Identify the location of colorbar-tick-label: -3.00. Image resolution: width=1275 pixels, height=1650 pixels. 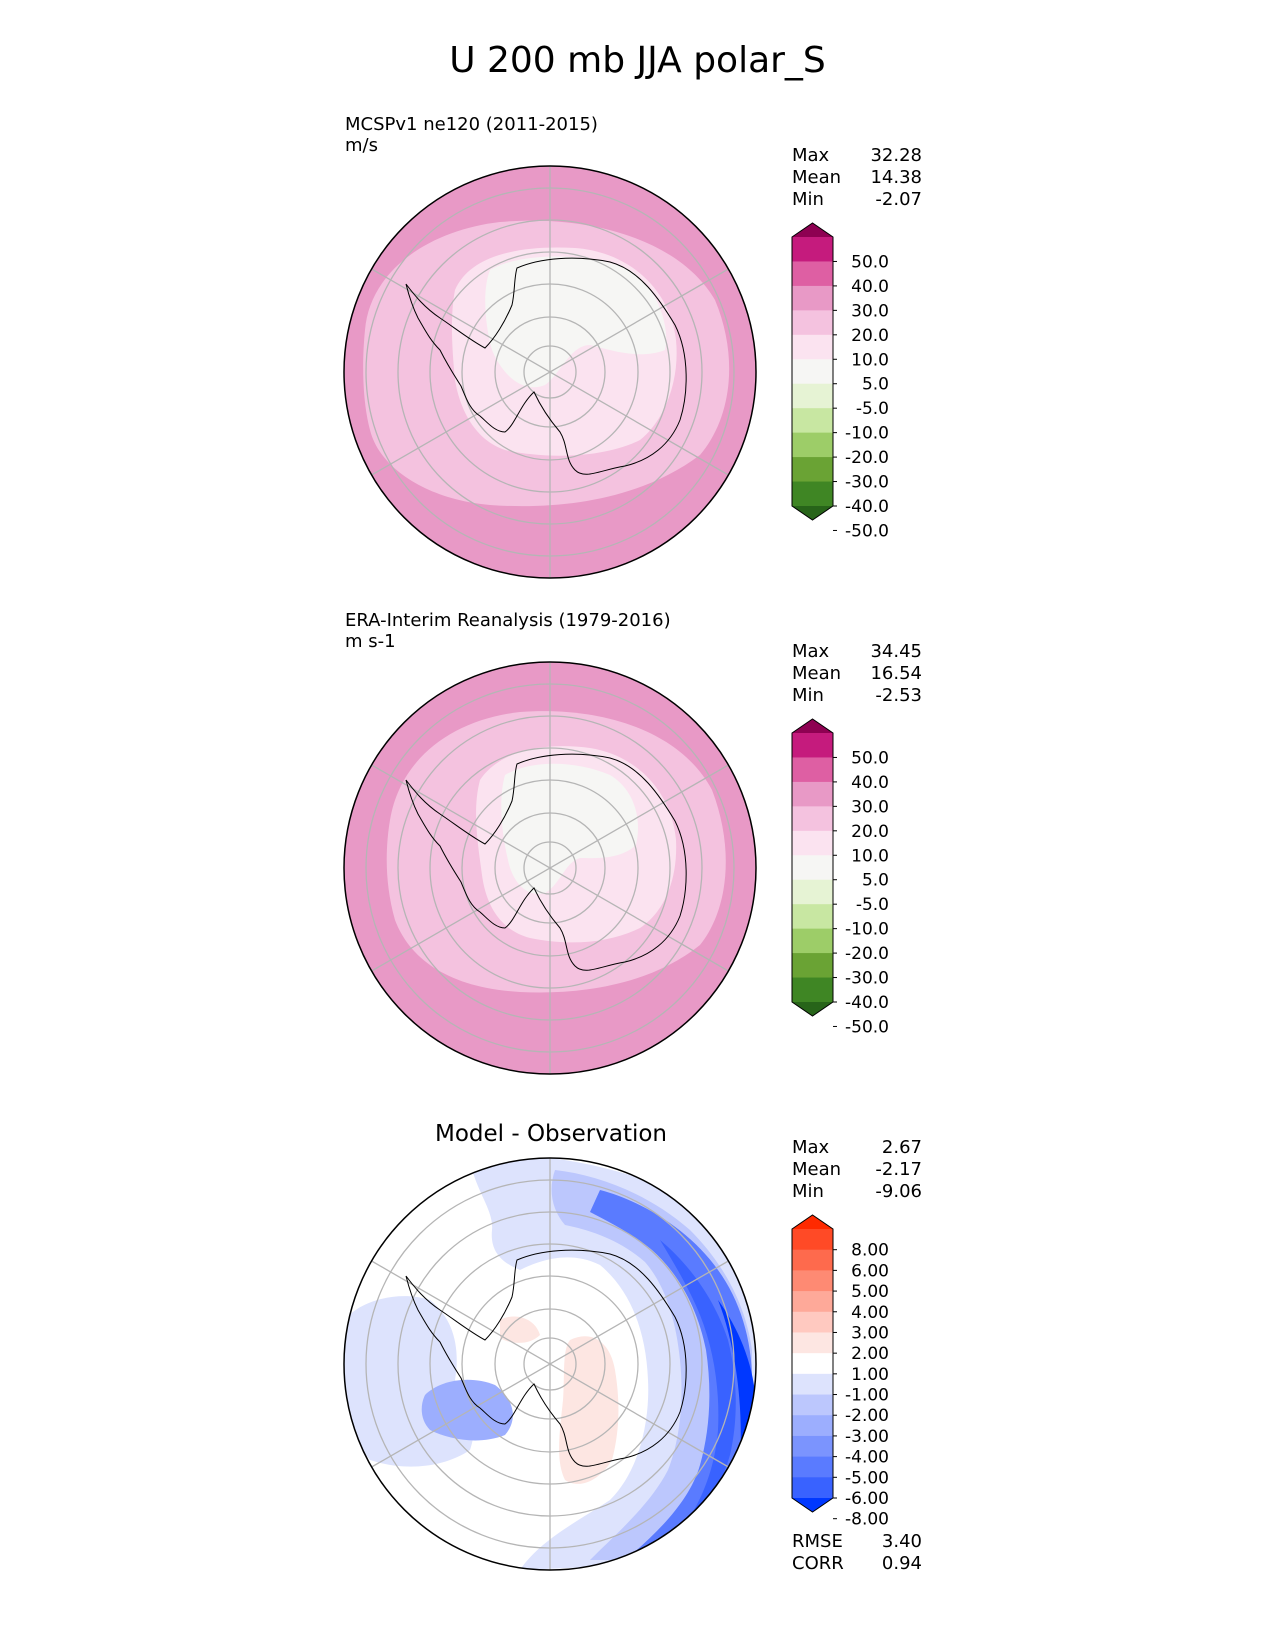
(867, 1437).